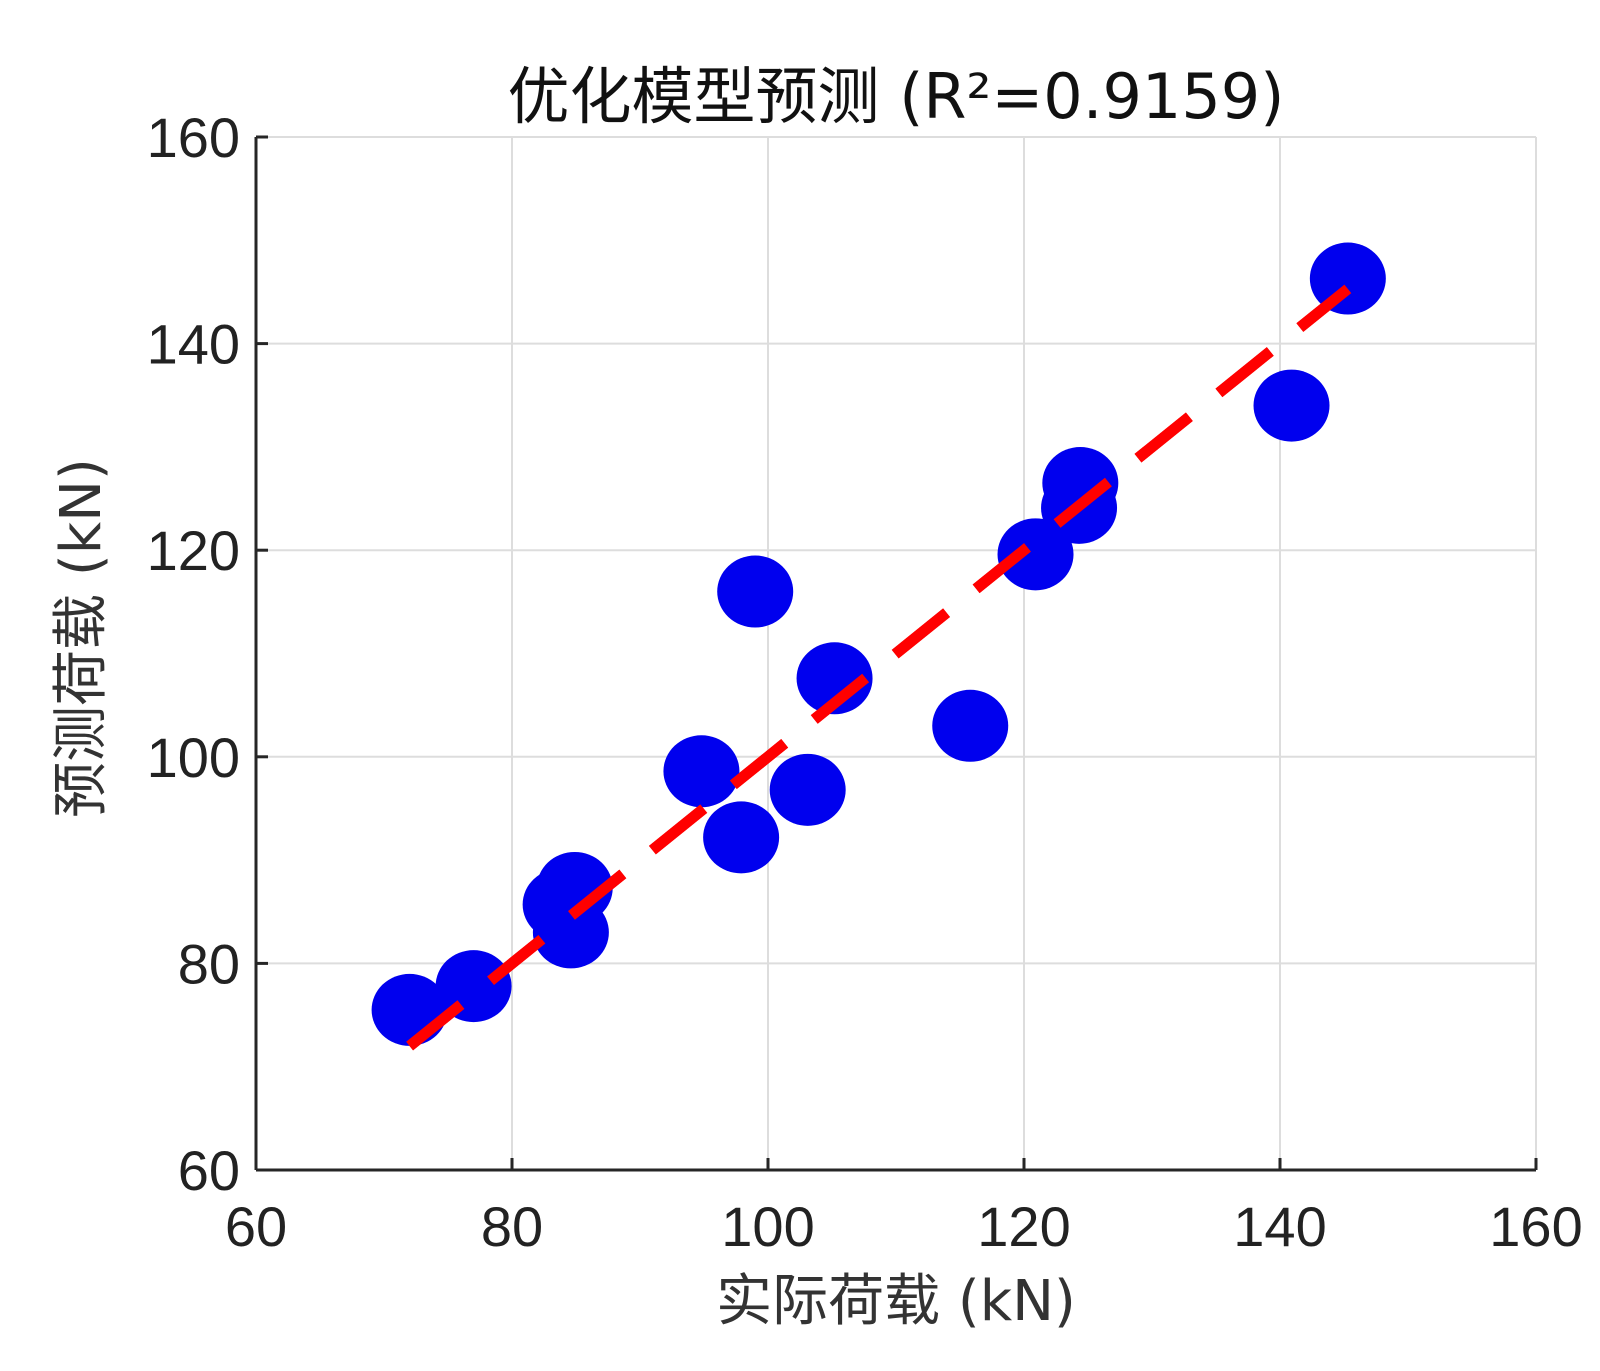  I want to click on x-tick-label-0: 60, so click(256, 1226).